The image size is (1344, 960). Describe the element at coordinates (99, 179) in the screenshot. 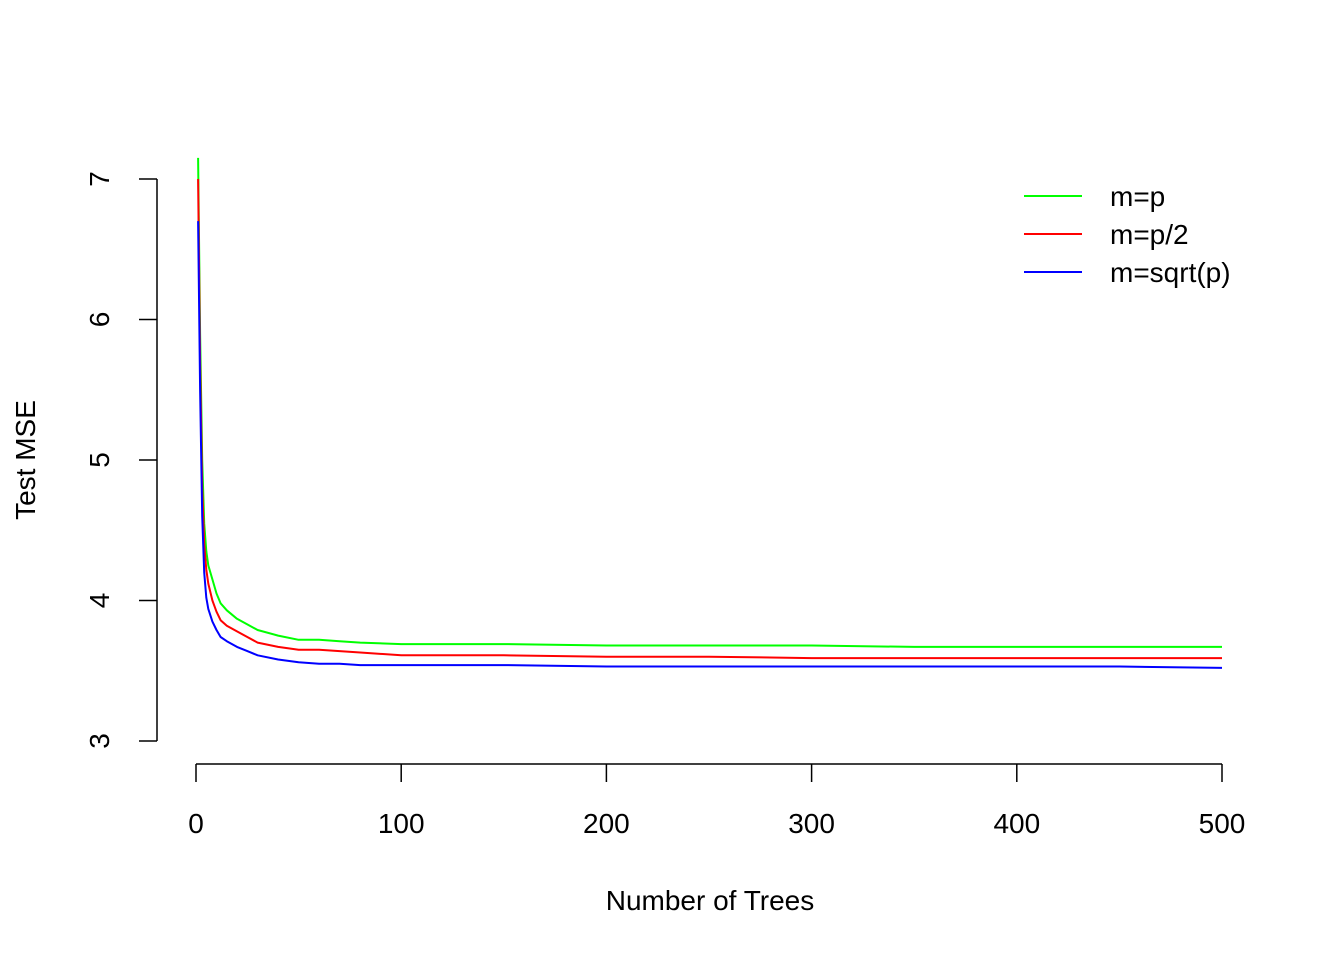

I see `y-tick-label: 7` at that location.